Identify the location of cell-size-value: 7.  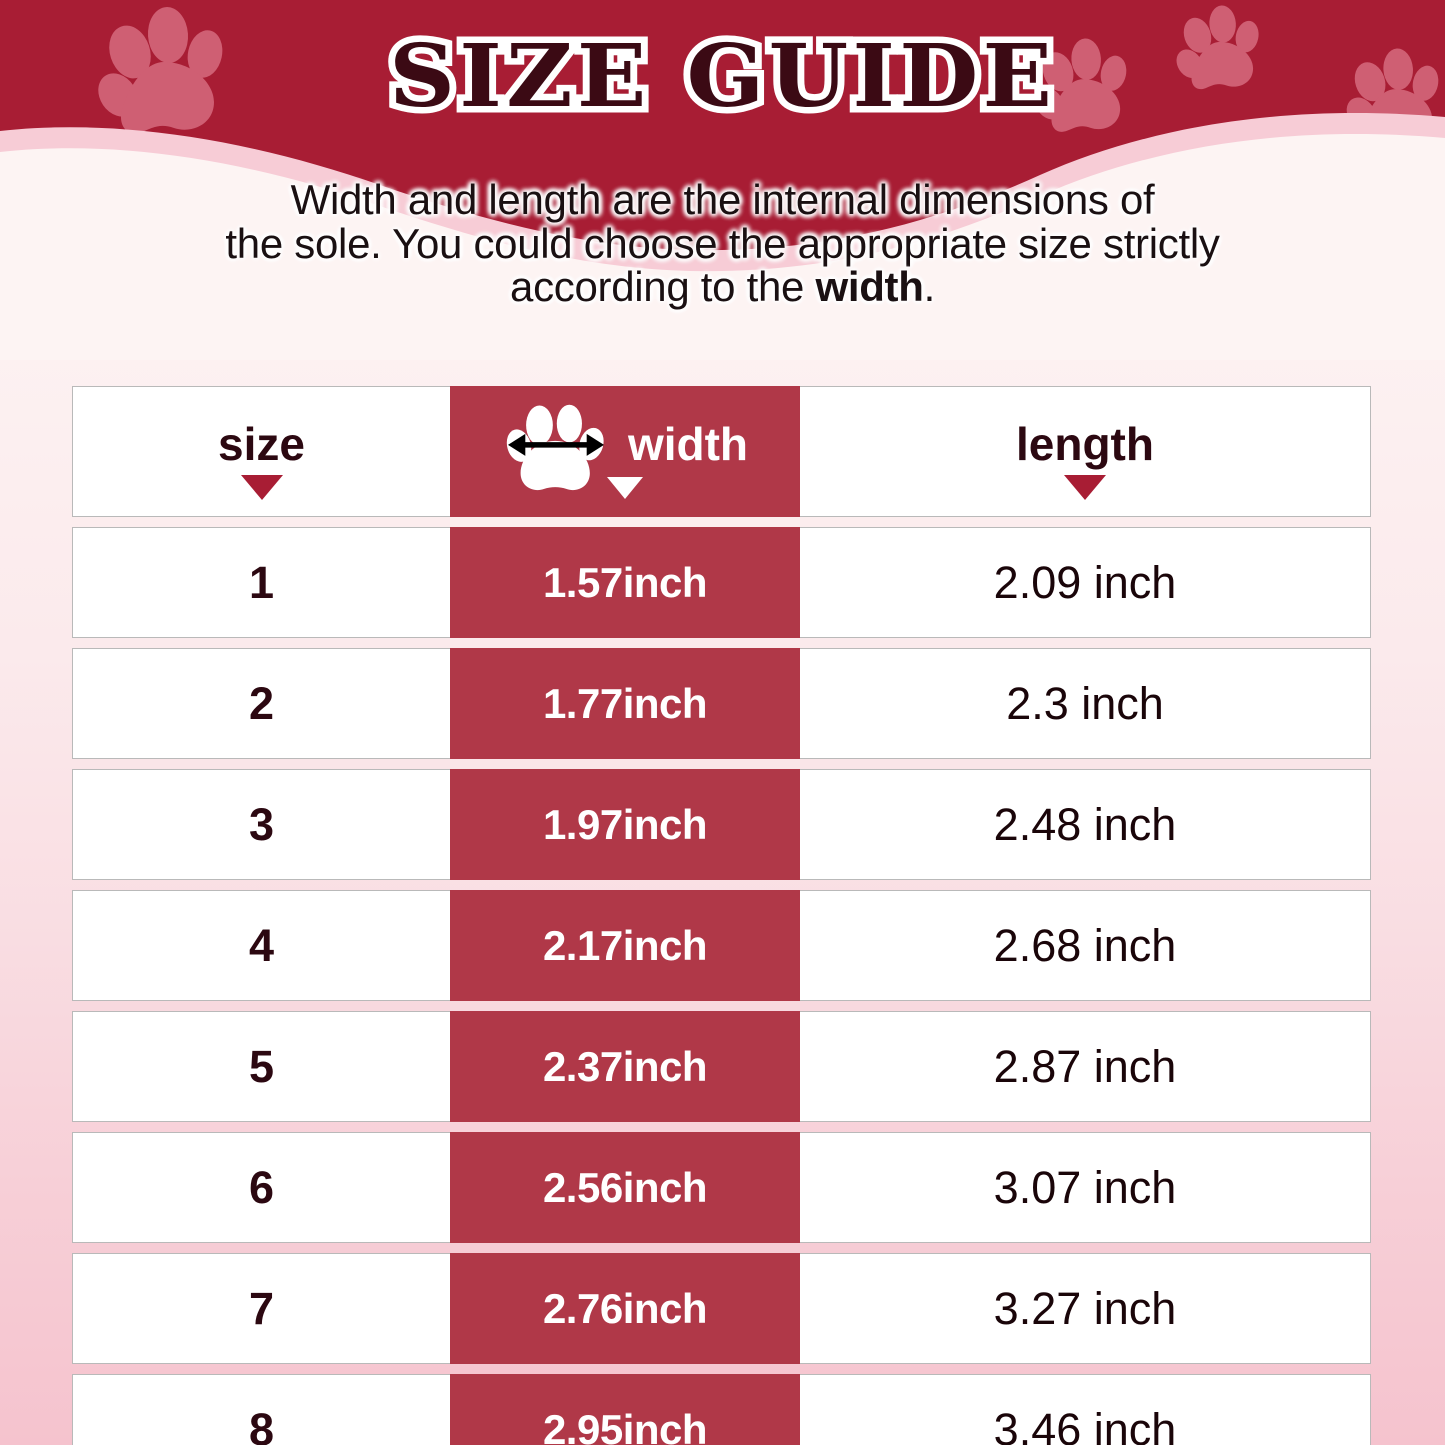
(261, 1308).